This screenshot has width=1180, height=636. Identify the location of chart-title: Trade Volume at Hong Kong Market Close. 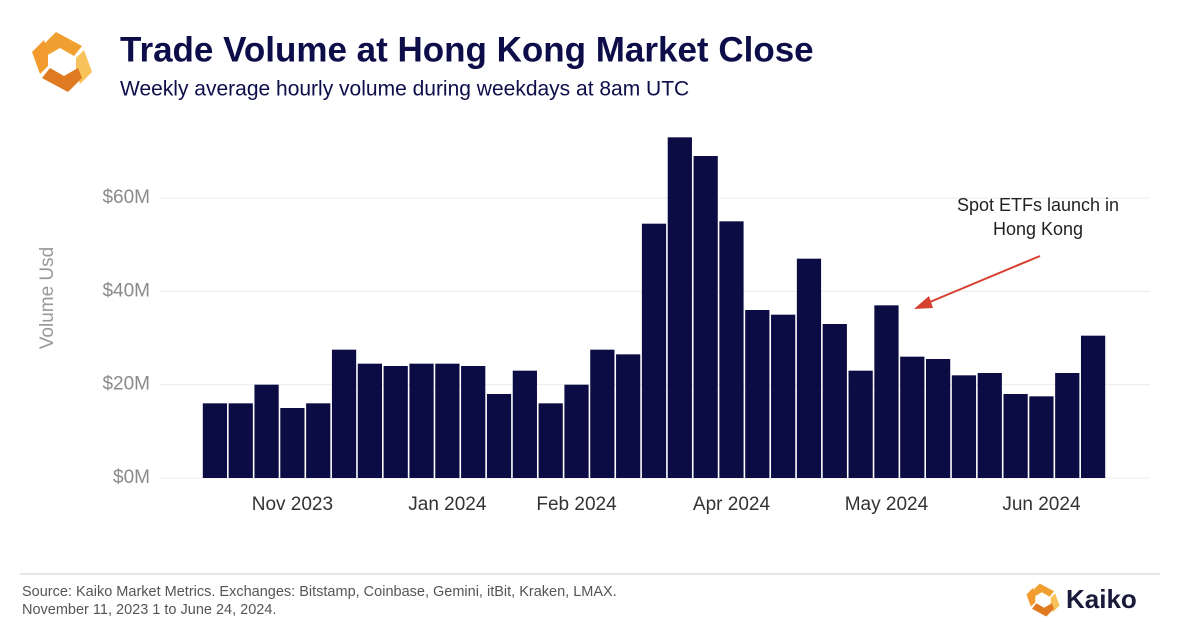
(467, 49).